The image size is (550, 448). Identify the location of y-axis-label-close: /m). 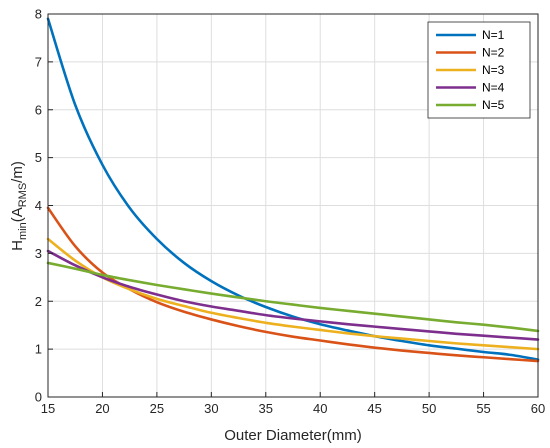
(17, 172).